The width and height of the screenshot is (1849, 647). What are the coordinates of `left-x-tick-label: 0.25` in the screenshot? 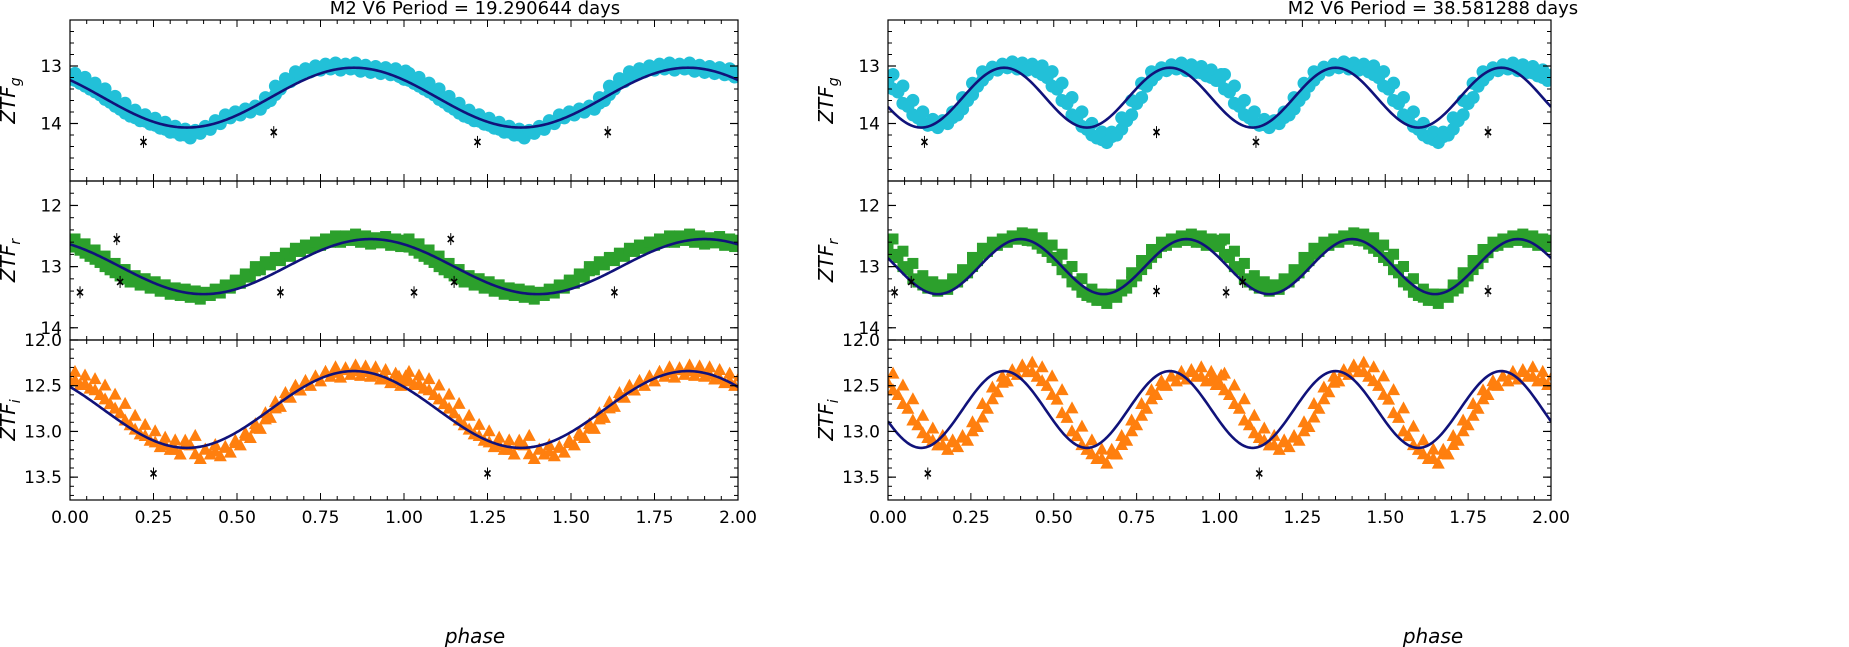 It's located at (154, 518).